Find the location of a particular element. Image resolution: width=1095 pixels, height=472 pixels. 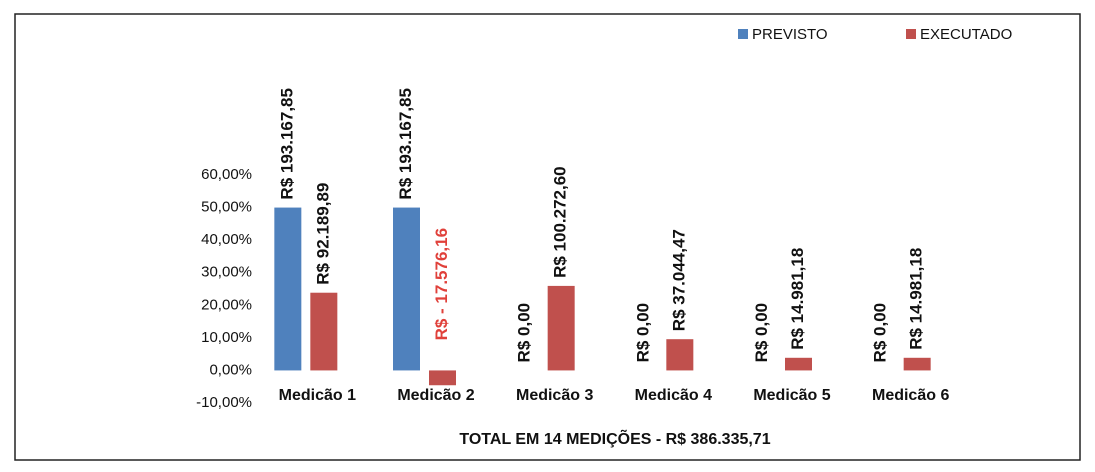

y-tick-label: 20,00% is located at coordinates (226, 304).